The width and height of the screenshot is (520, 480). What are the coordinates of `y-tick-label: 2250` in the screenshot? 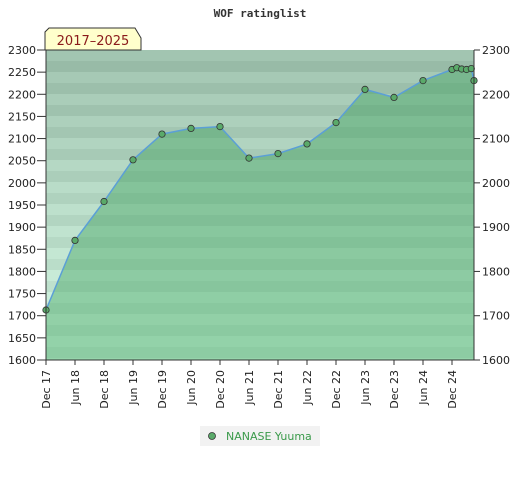 It's located at (22, 72).